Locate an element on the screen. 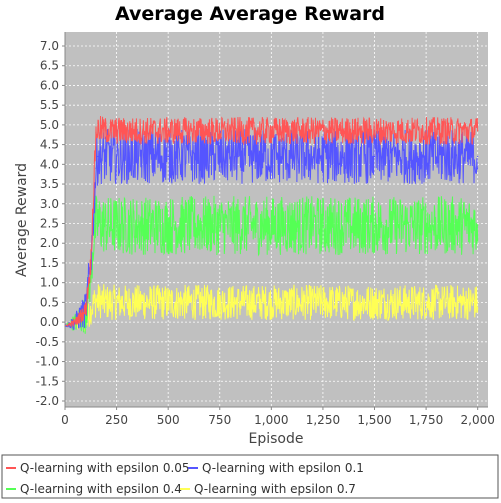  x-tick-label: 2,000 is located at coordinates (478, 420).